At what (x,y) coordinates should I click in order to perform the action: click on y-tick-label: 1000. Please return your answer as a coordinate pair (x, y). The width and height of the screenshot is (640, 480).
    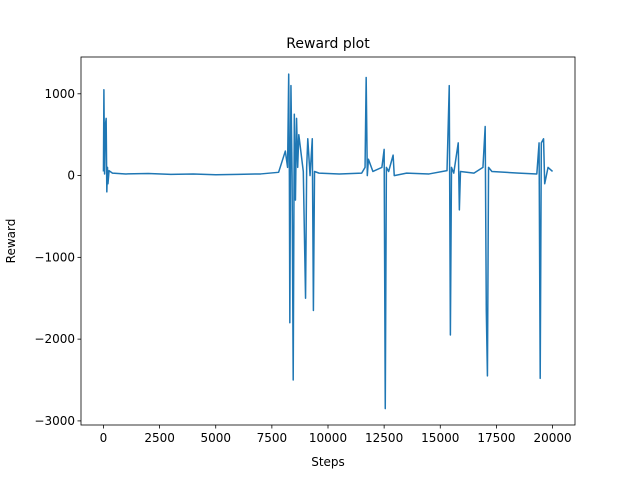
    Looking at the image, I should click on (59, 94).